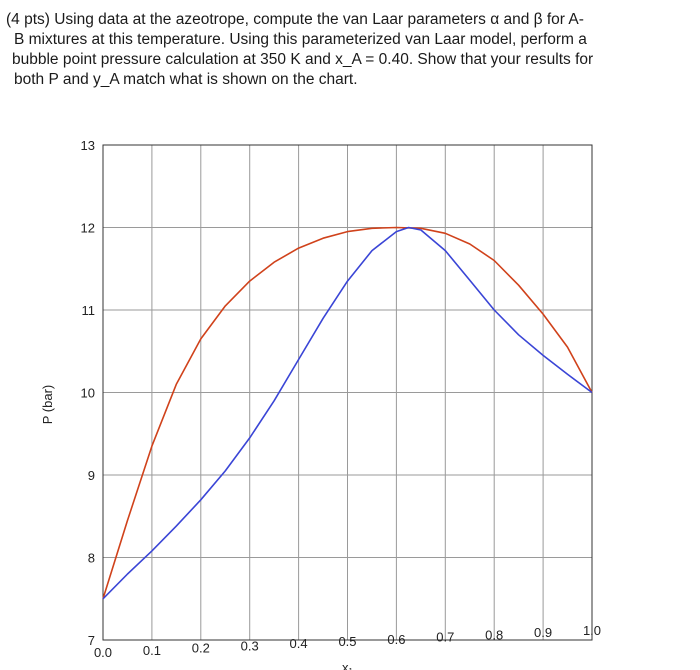 Image resolution: width=700 pixels, height=670 pixels. I want to click on y-tick-label: 11, so click(89, 310).